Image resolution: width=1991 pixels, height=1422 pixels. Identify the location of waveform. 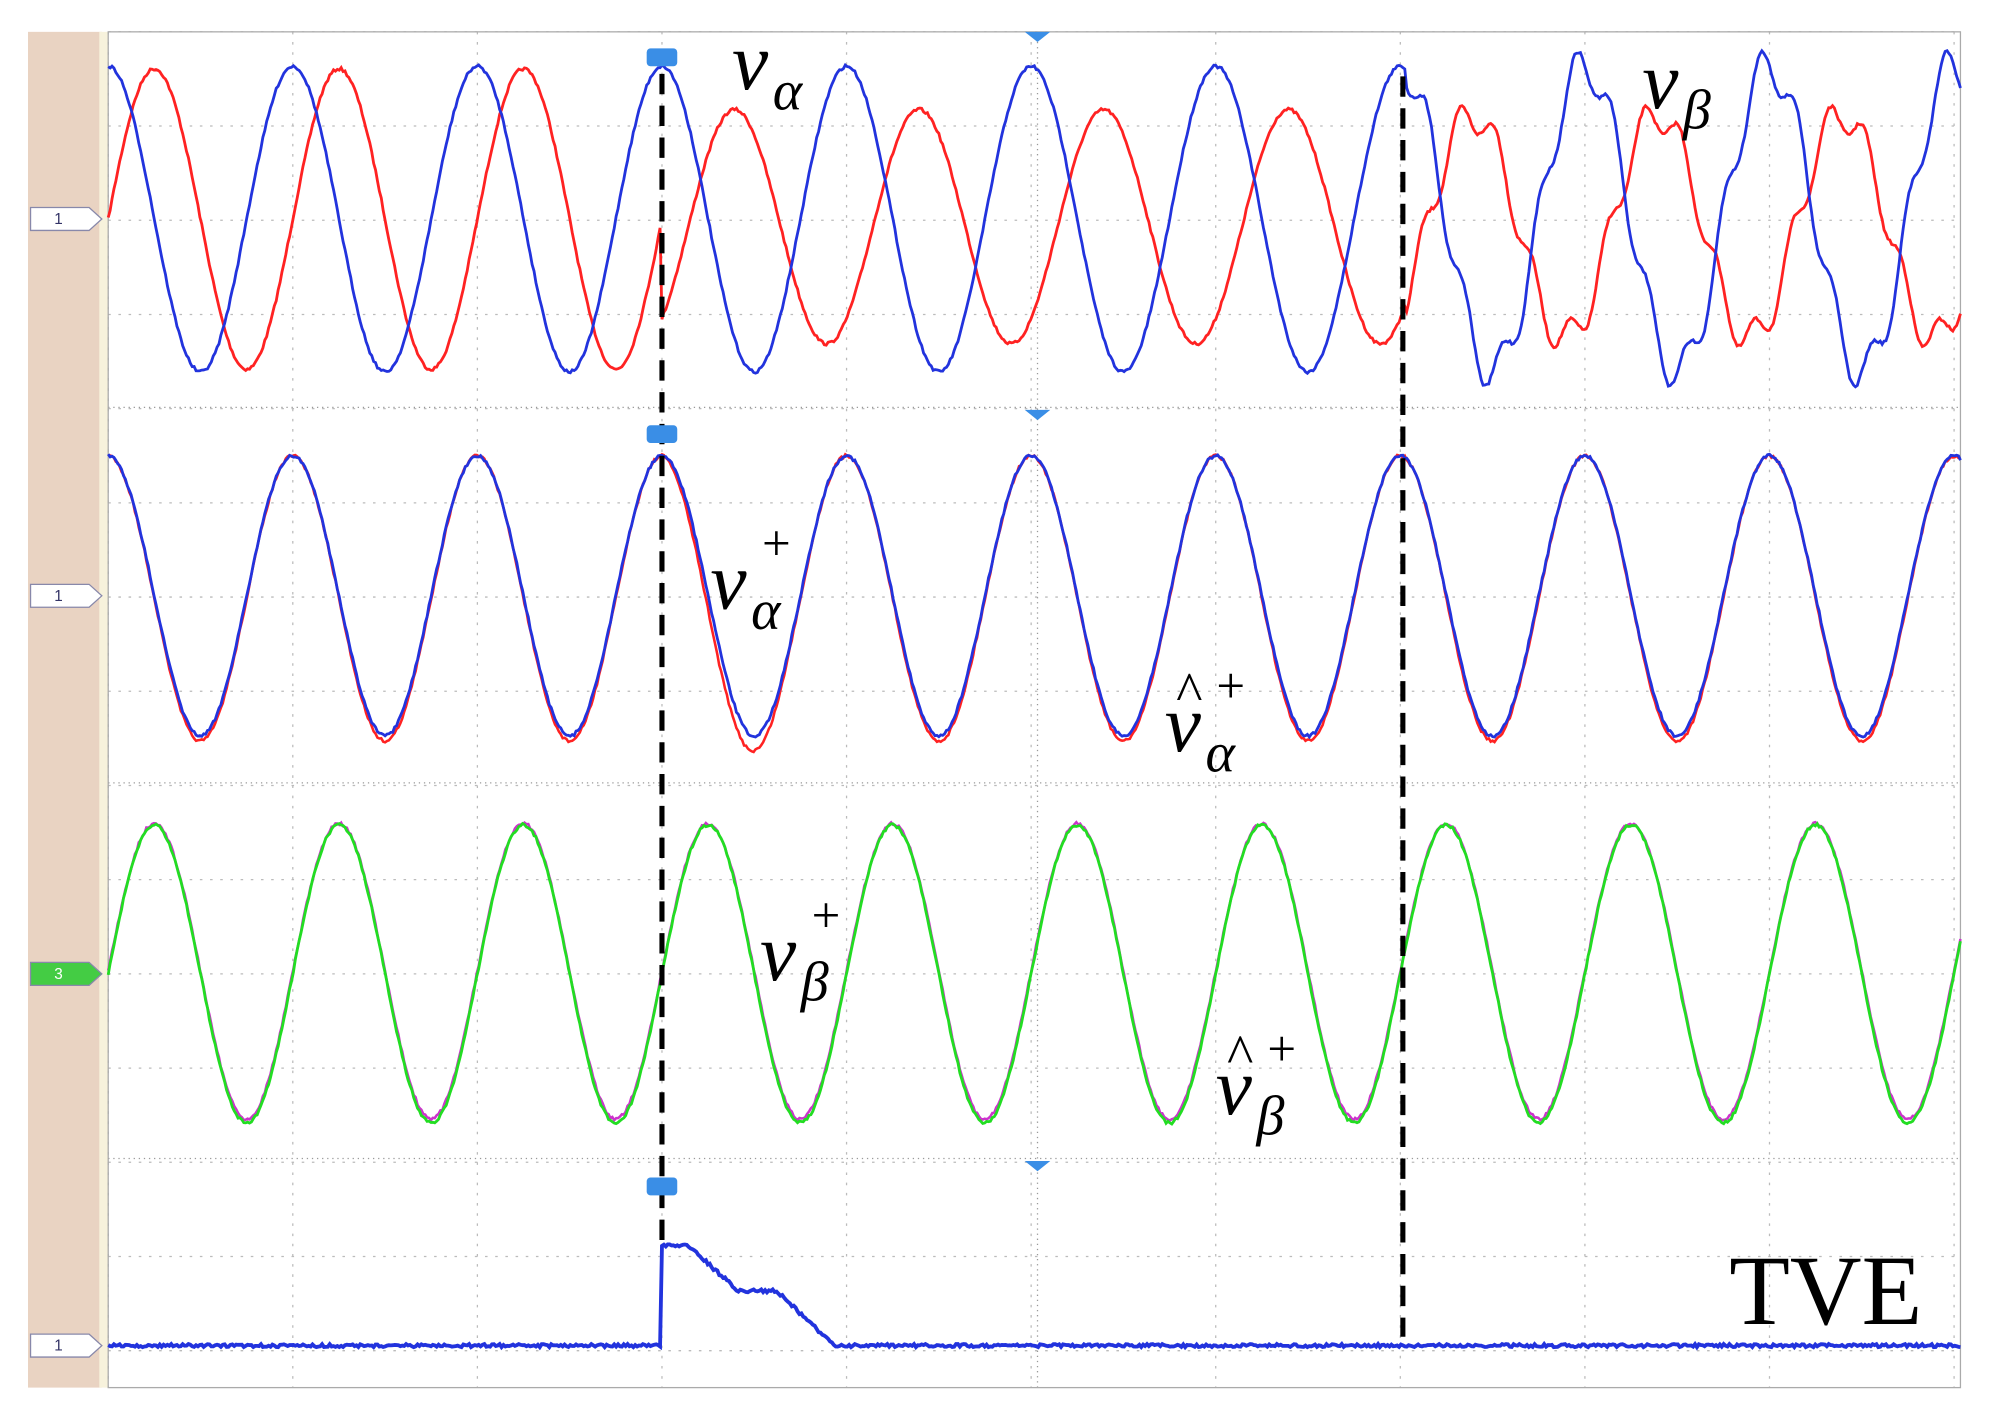
(1034, 1296).